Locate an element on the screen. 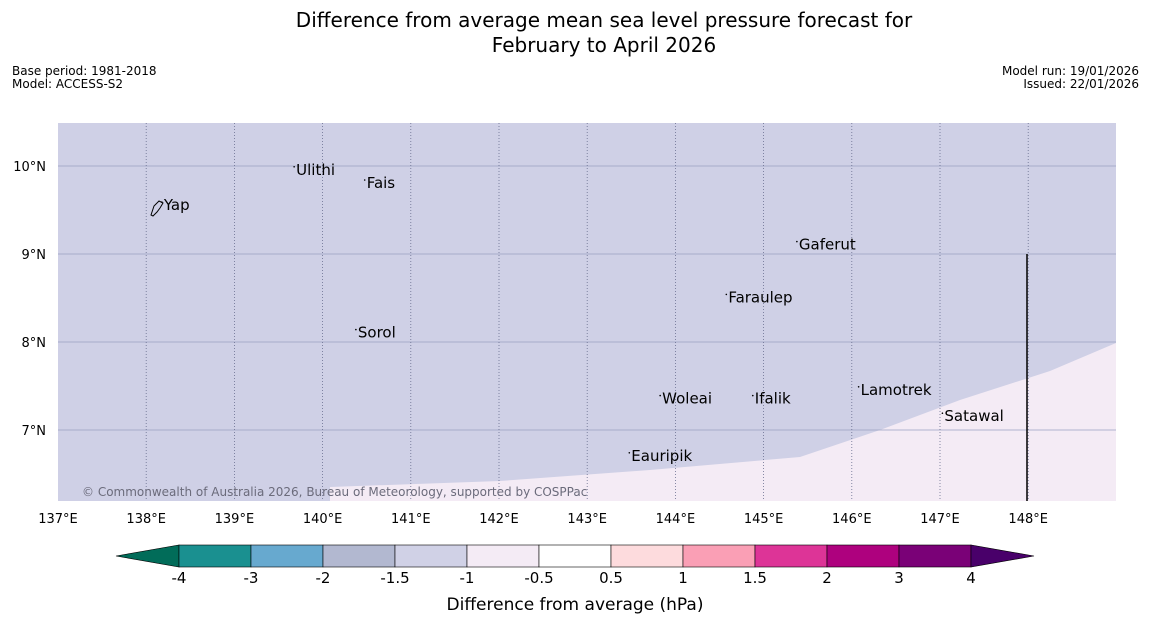  lon-tick-label: 137°E is located at coordinates (58, 519).